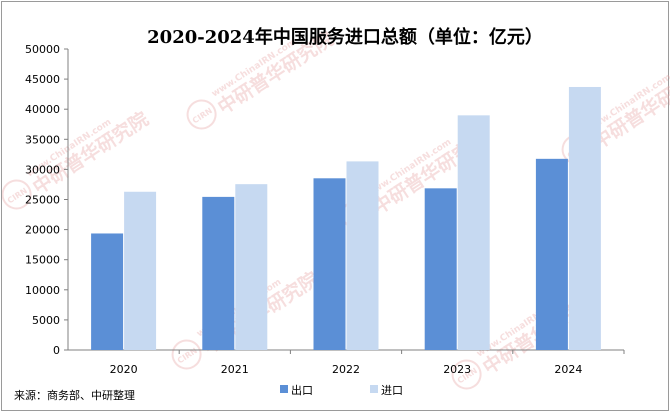 The height and width of the screenshot is (414, 672). Describe the element at coordinates (551, 254) in the screenshot. I see `bar-出口-2024` at that location.